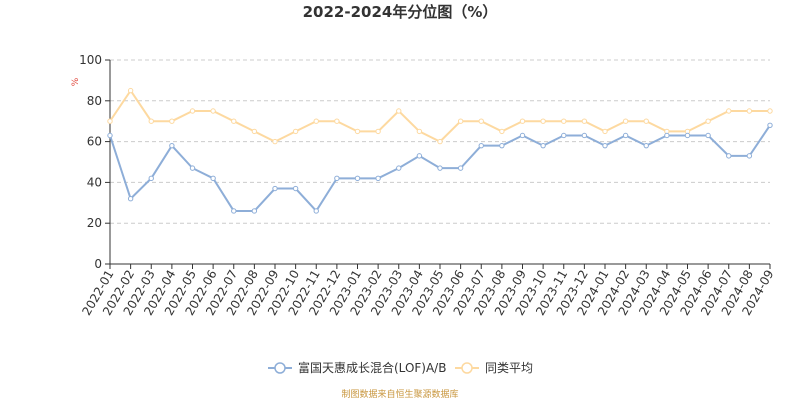 This screenshot has width=800, height=400. I want to click on chart-title: 2022-2024年分位图（%）, so click(400, 12).